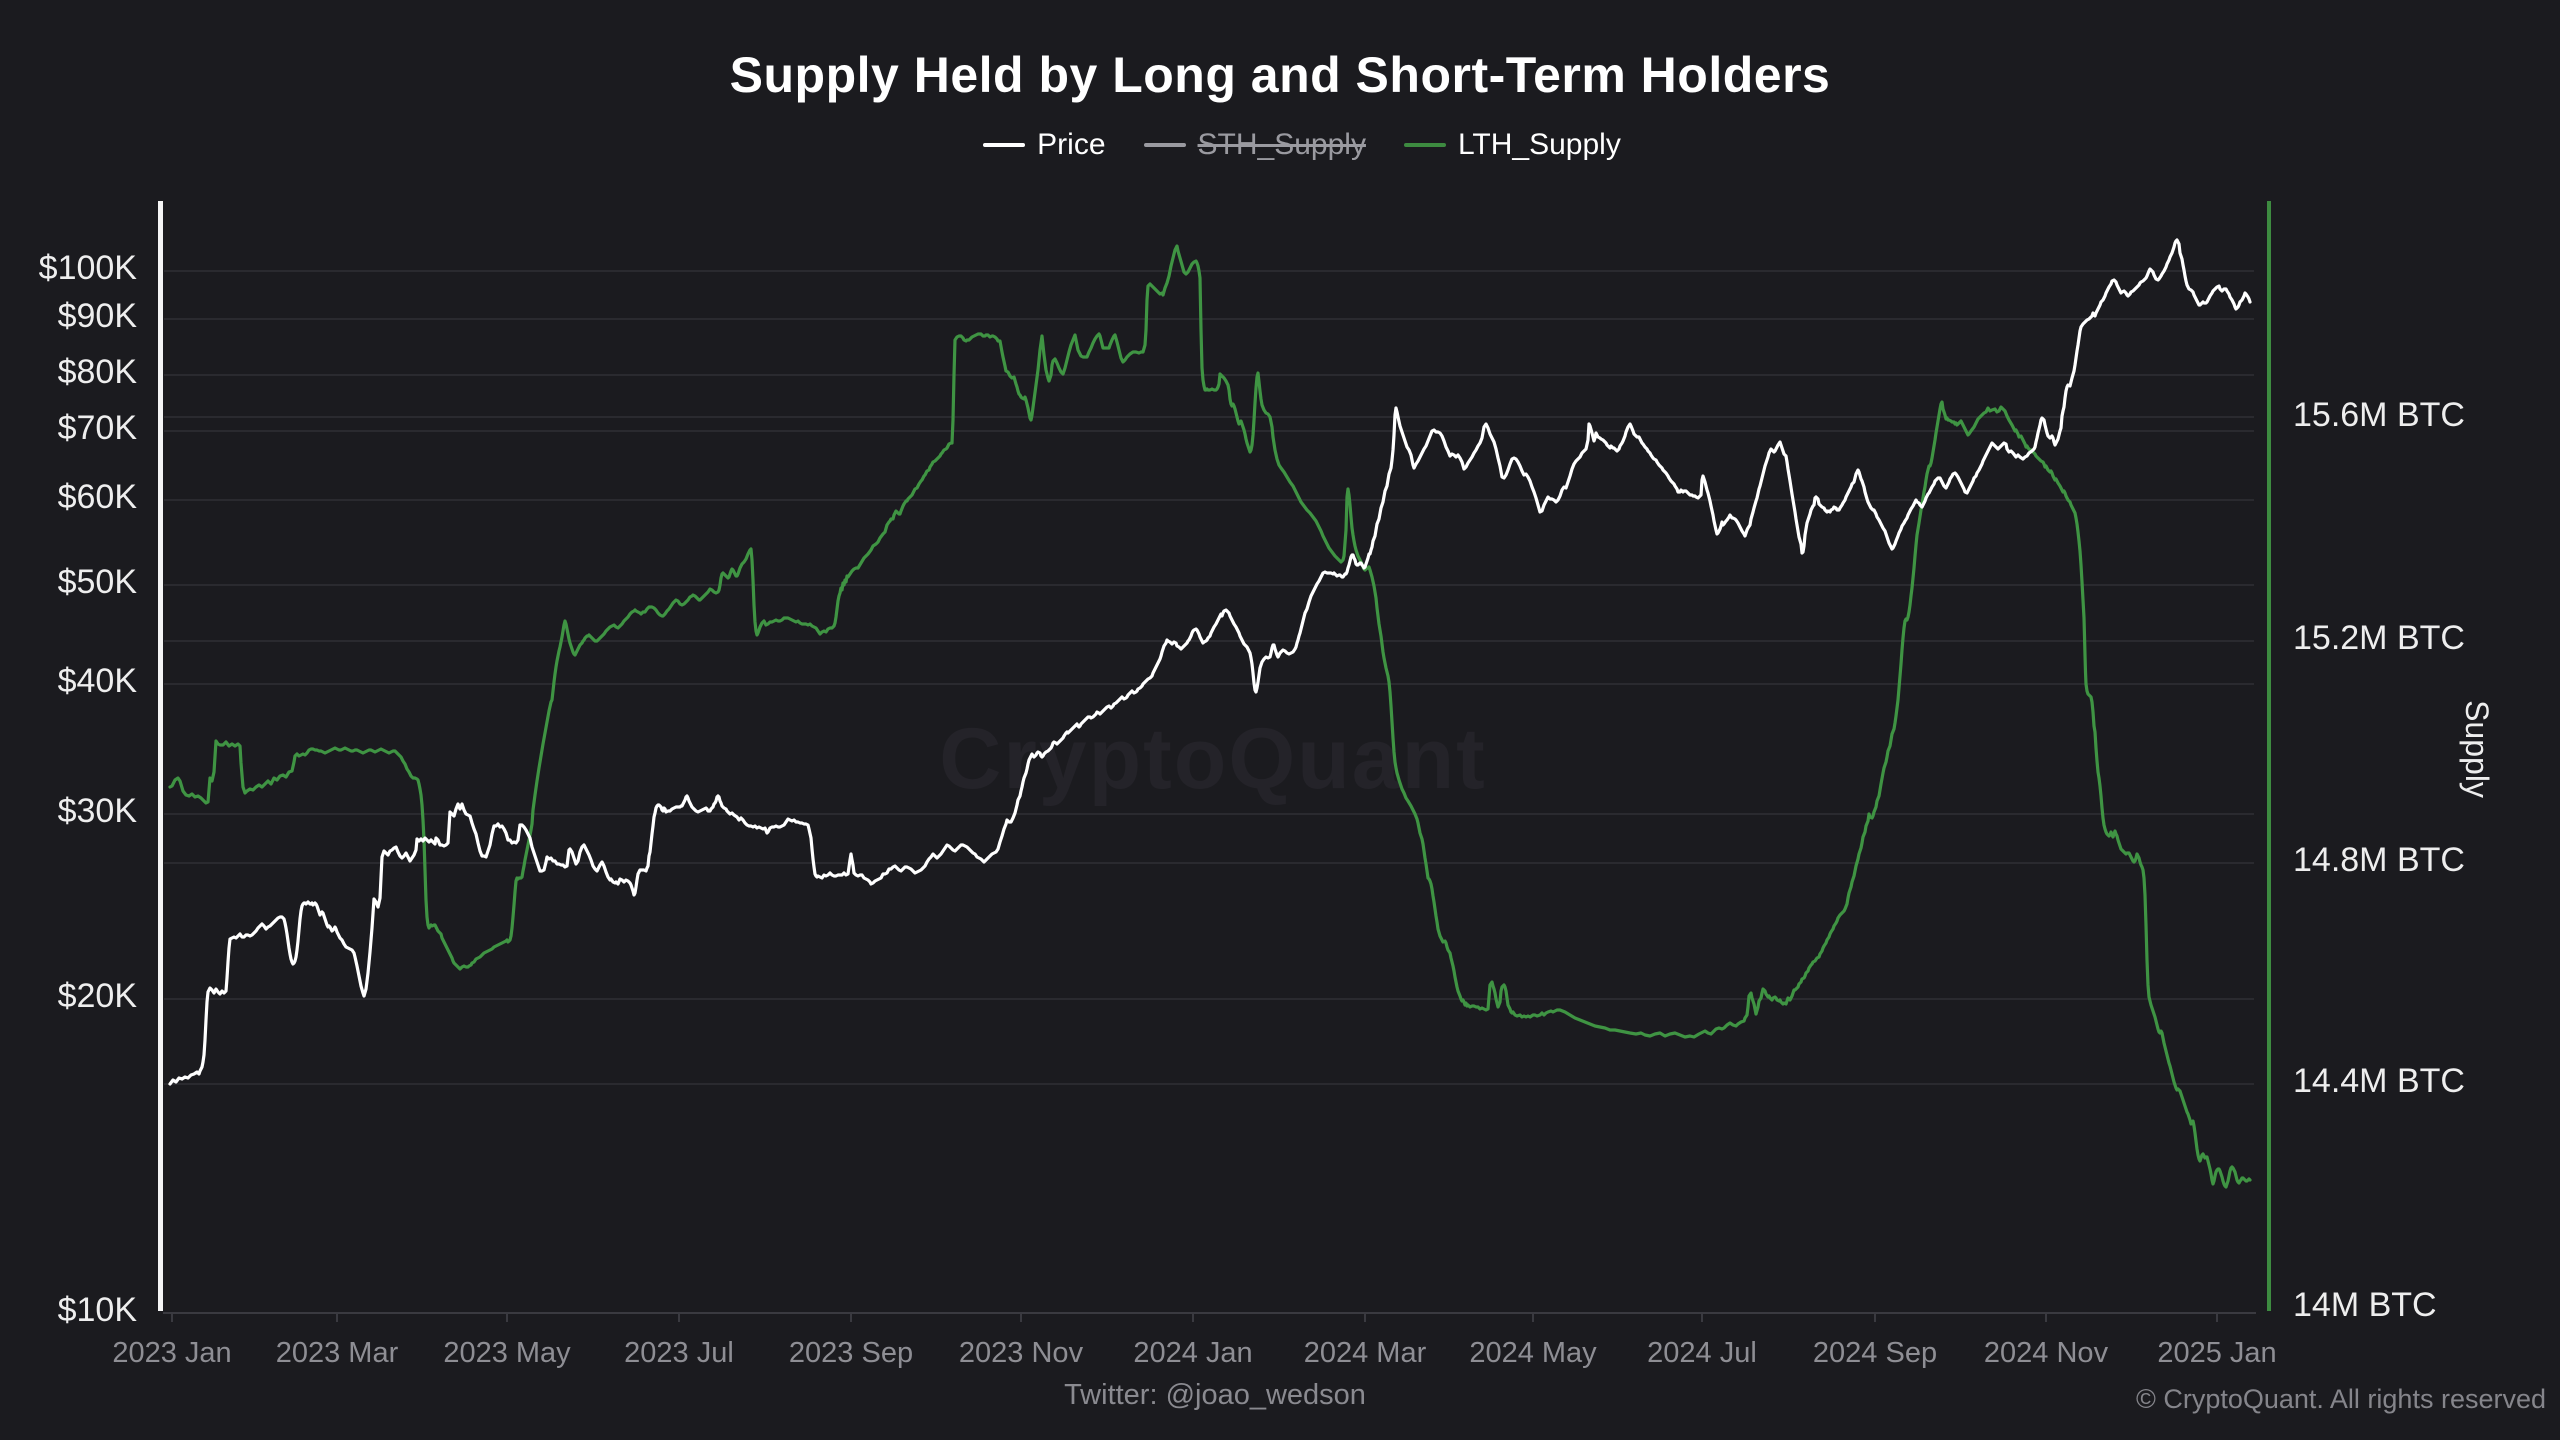  Describe the element at coordinates (851, 1353) in the screenshot. I see `svg-text: 2023 Sep` at that location.